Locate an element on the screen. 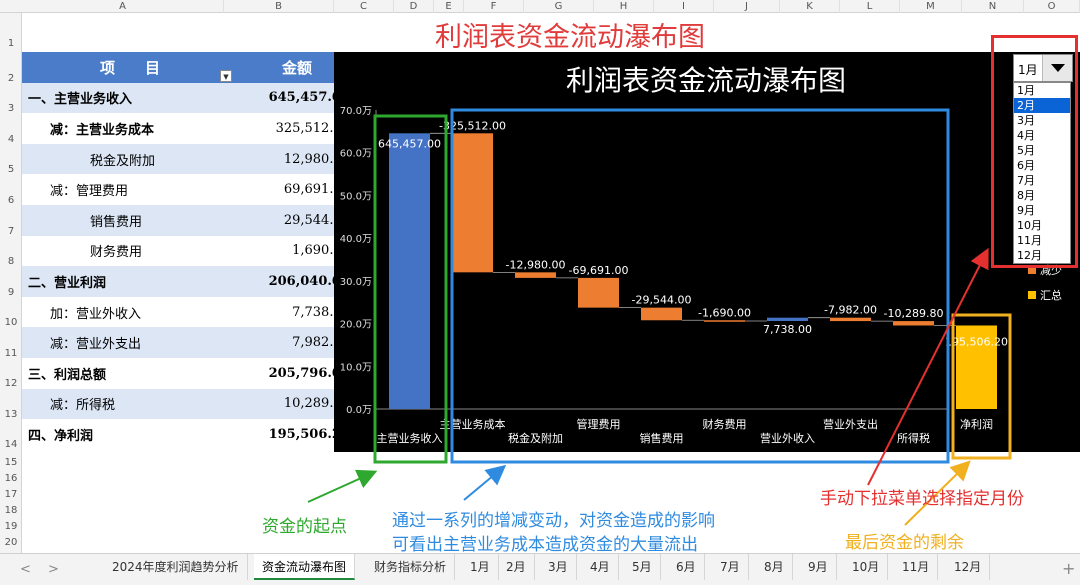 This screenshot has height=585, width=1080. table-cell-value: 325,512.00 is located at coordinates (312, 128).